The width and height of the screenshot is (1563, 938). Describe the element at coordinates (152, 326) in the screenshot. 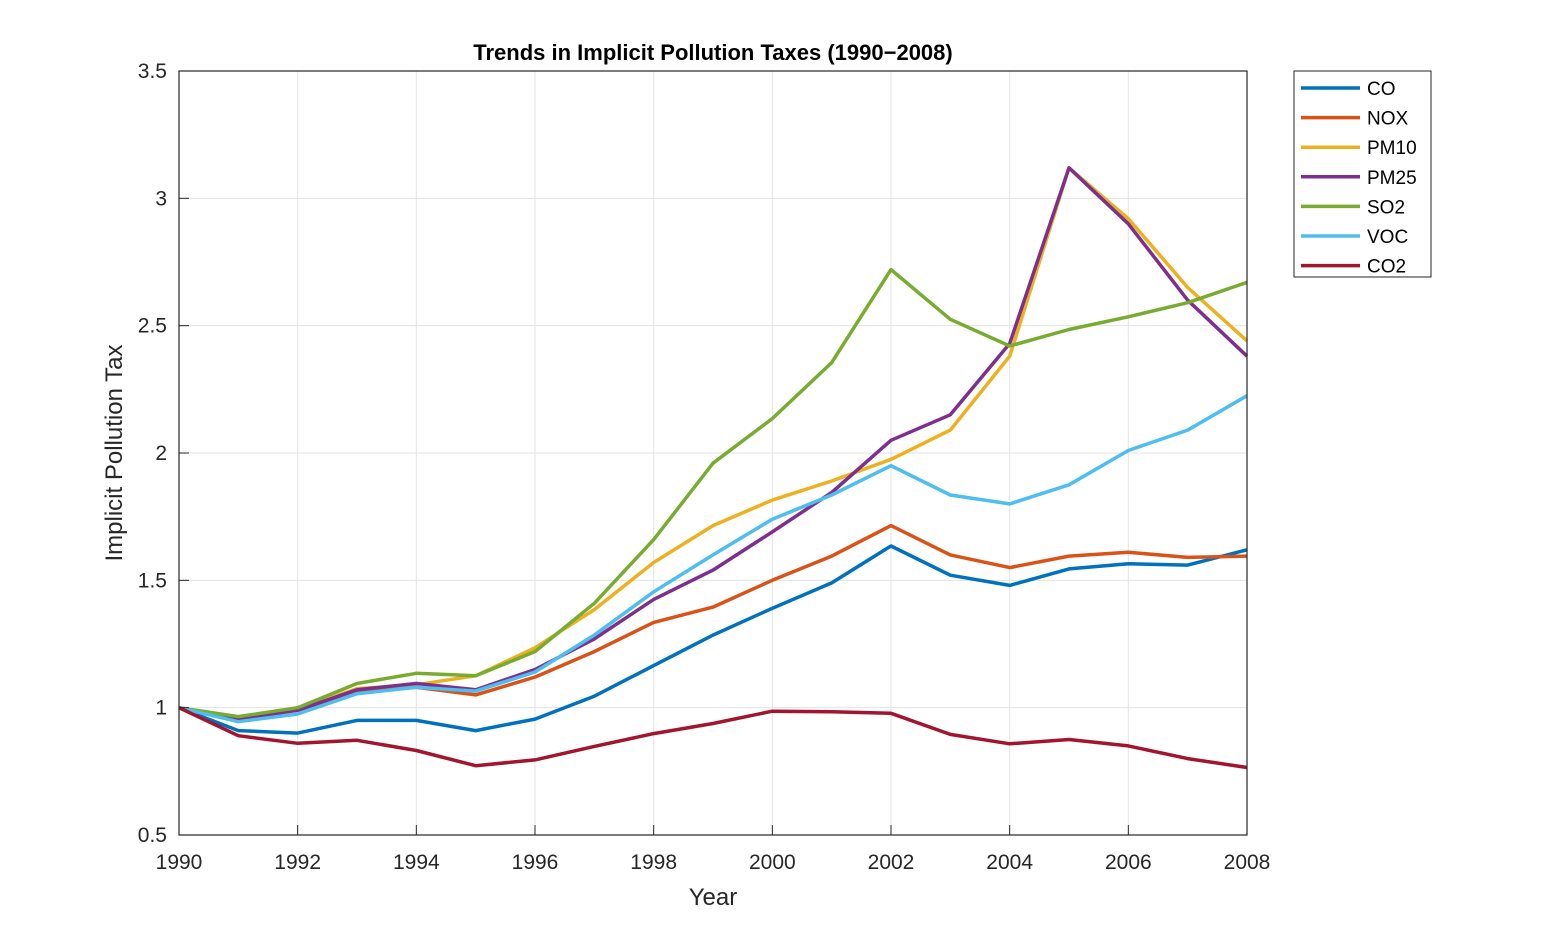

I see `y-tick-label: 2.5` at that location.